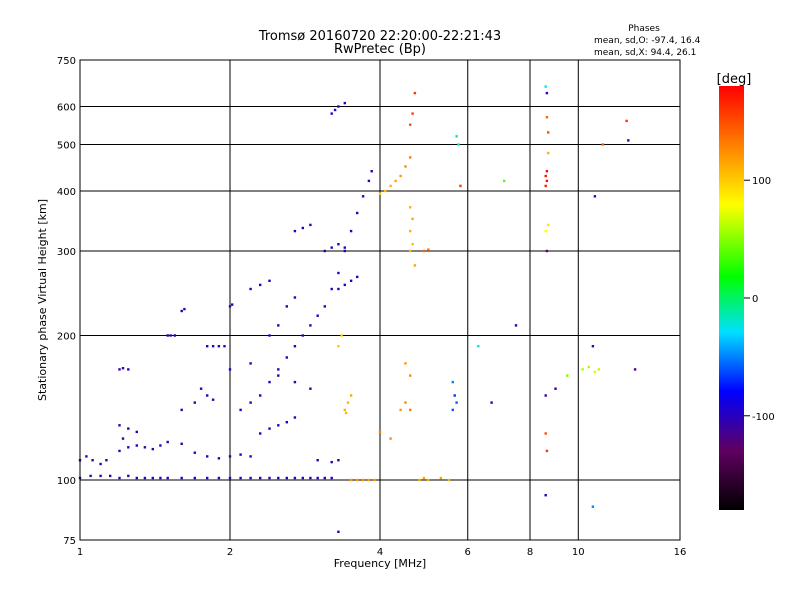 Image resolution: width=800 pixels, height=600 pixels. Describe the element at coordinates (380, 552) in the screenshot. I see `x-tick-label: 4` at that location.